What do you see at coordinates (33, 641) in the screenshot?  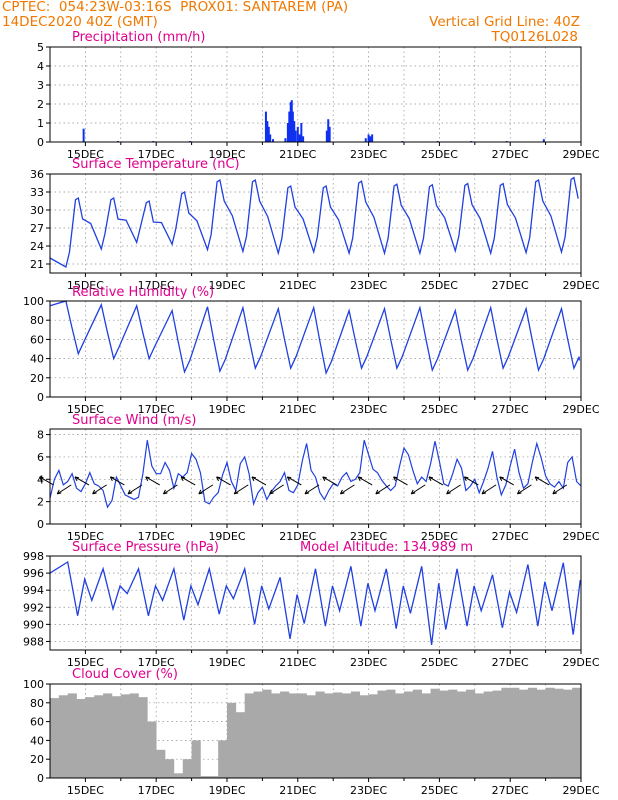 I see `y-tick-label: 988` at bounding box center [33, 641].